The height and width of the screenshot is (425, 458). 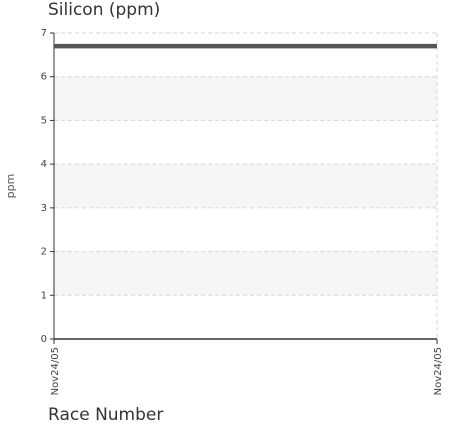 I want to click on y-tick-label: 2, so click(x=44, y=252).